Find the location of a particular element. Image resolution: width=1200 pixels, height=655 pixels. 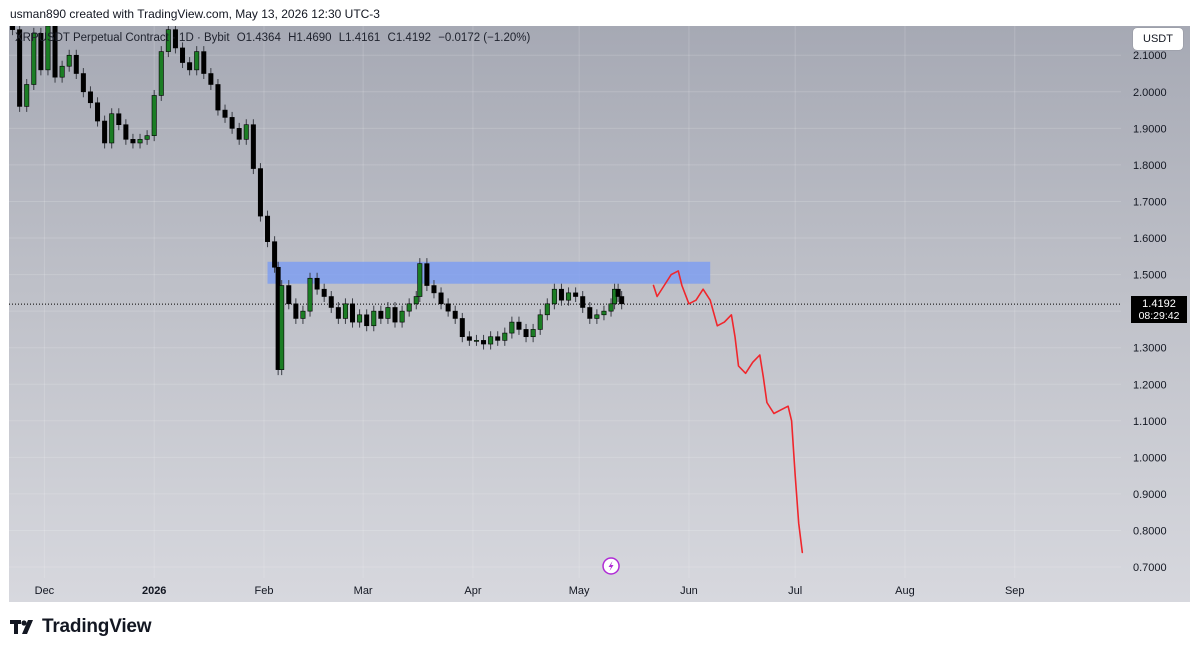

price-axis-tick-label: 2.0000 is located at coordinates (1150, 93).